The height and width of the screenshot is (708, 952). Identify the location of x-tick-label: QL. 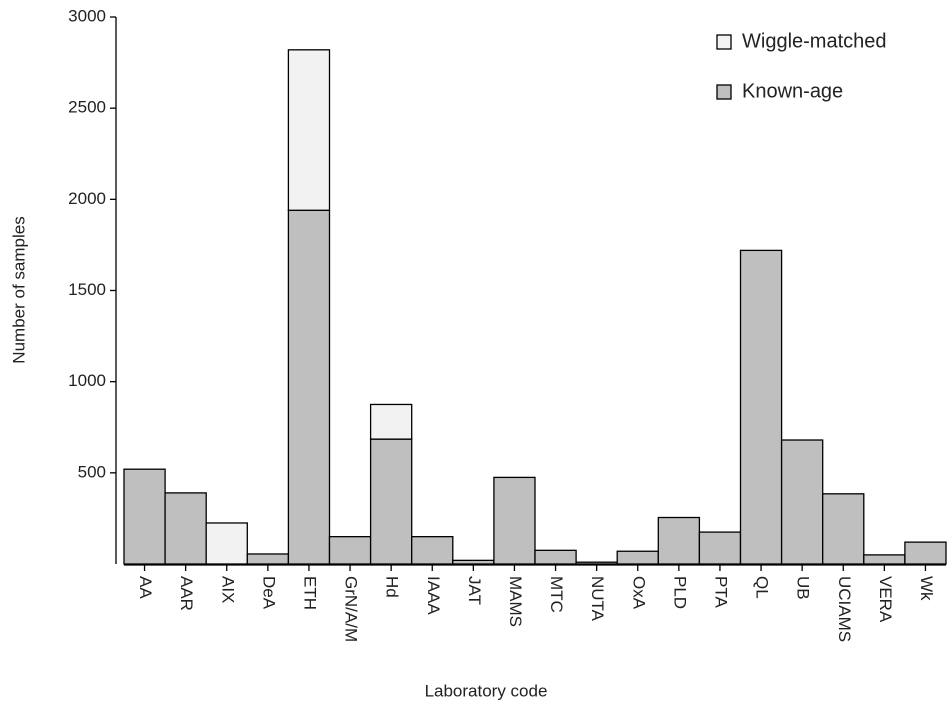
(762, 587).